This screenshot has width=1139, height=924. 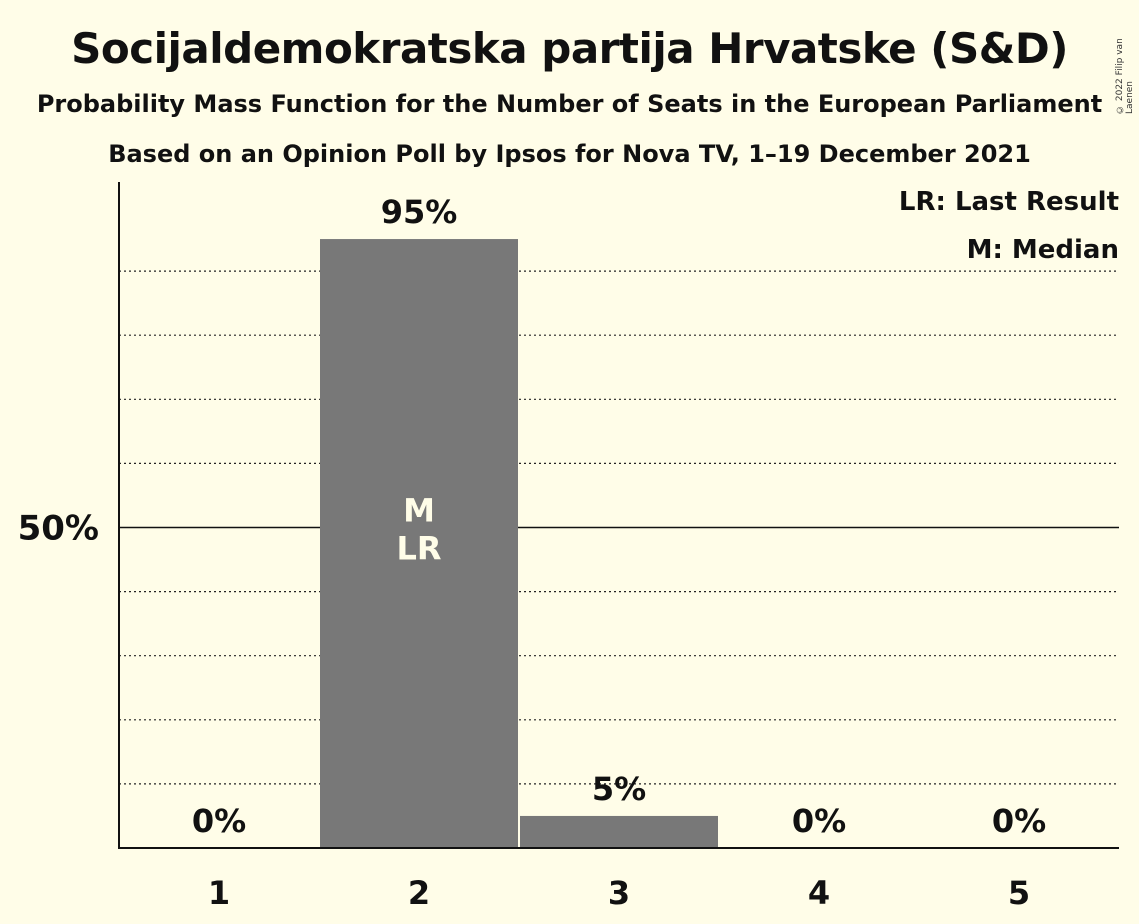 I want to click on x-tick-label: 1, so click(x=219, y=893).